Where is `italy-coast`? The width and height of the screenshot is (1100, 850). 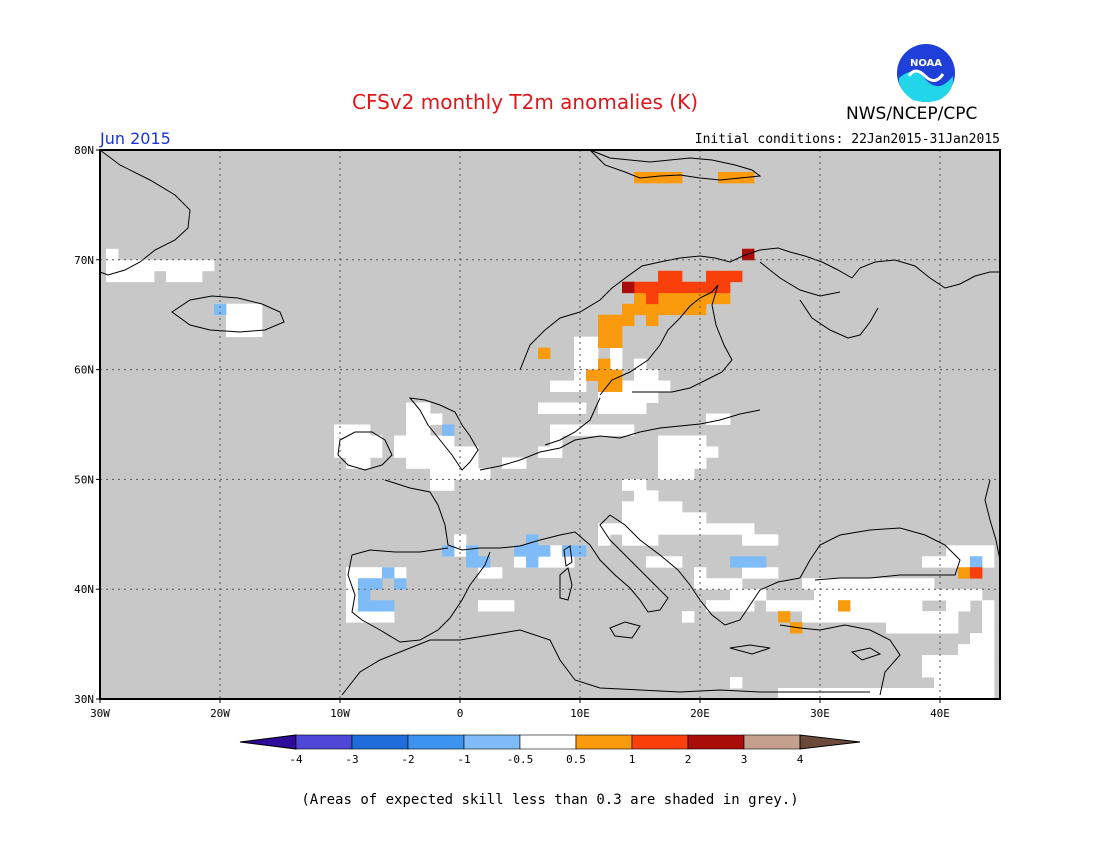
italy-coast is located at coordinates (604, 563).